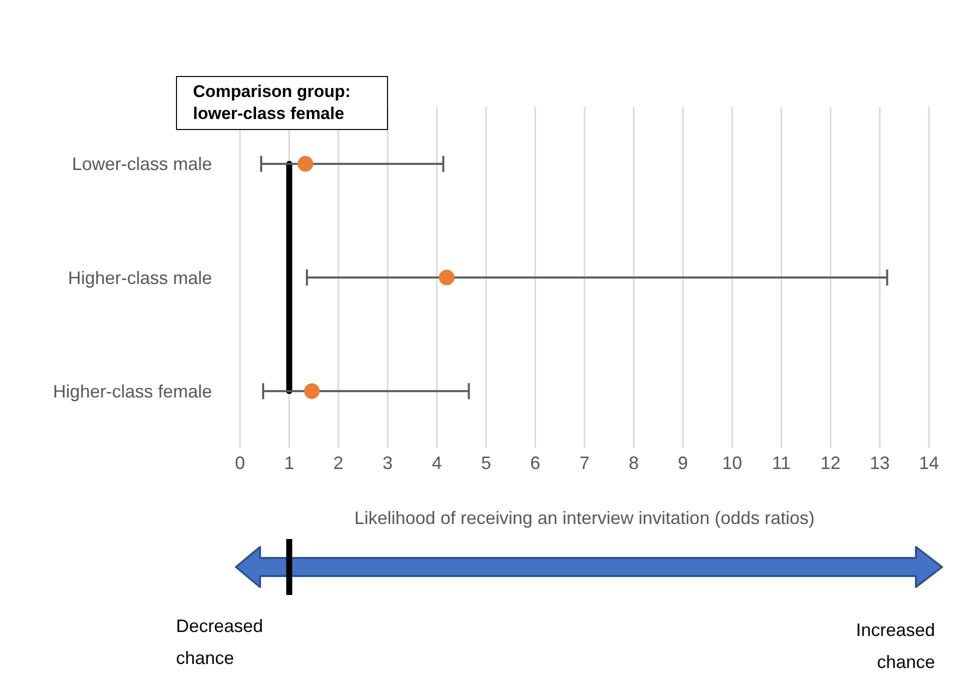 This screenshot has height=680, width=958. Describe the element at coordinates (220, 642) in the screenshot. I see `text: Decreased chance` at that location.